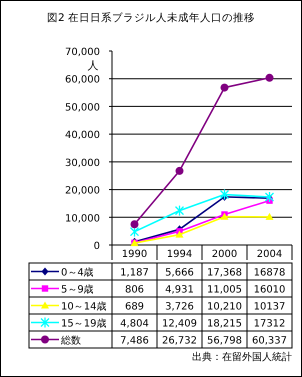  I want to click on y-tick-label: 10,000, so click(82, 218).